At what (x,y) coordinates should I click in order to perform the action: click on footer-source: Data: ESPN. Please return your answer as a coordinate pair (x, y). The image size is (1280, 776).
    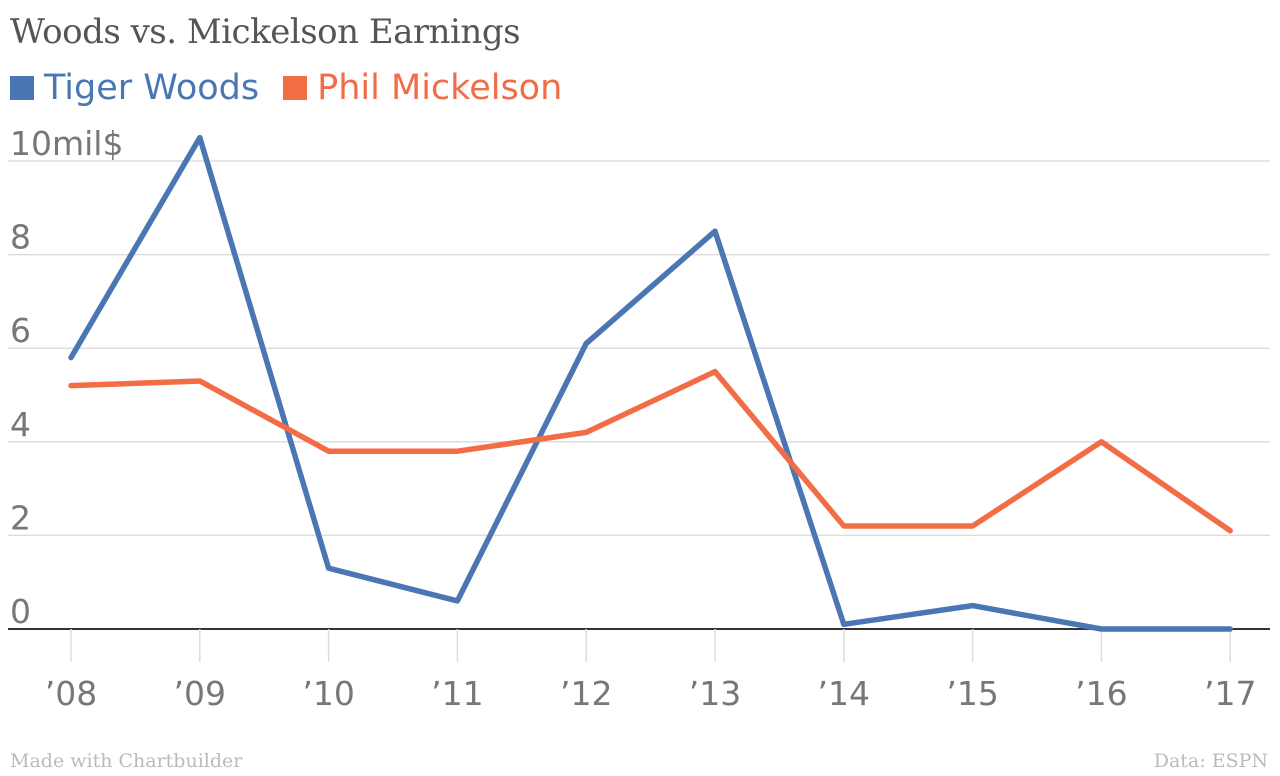
    Looking at the image, I should click on (1210, 761).